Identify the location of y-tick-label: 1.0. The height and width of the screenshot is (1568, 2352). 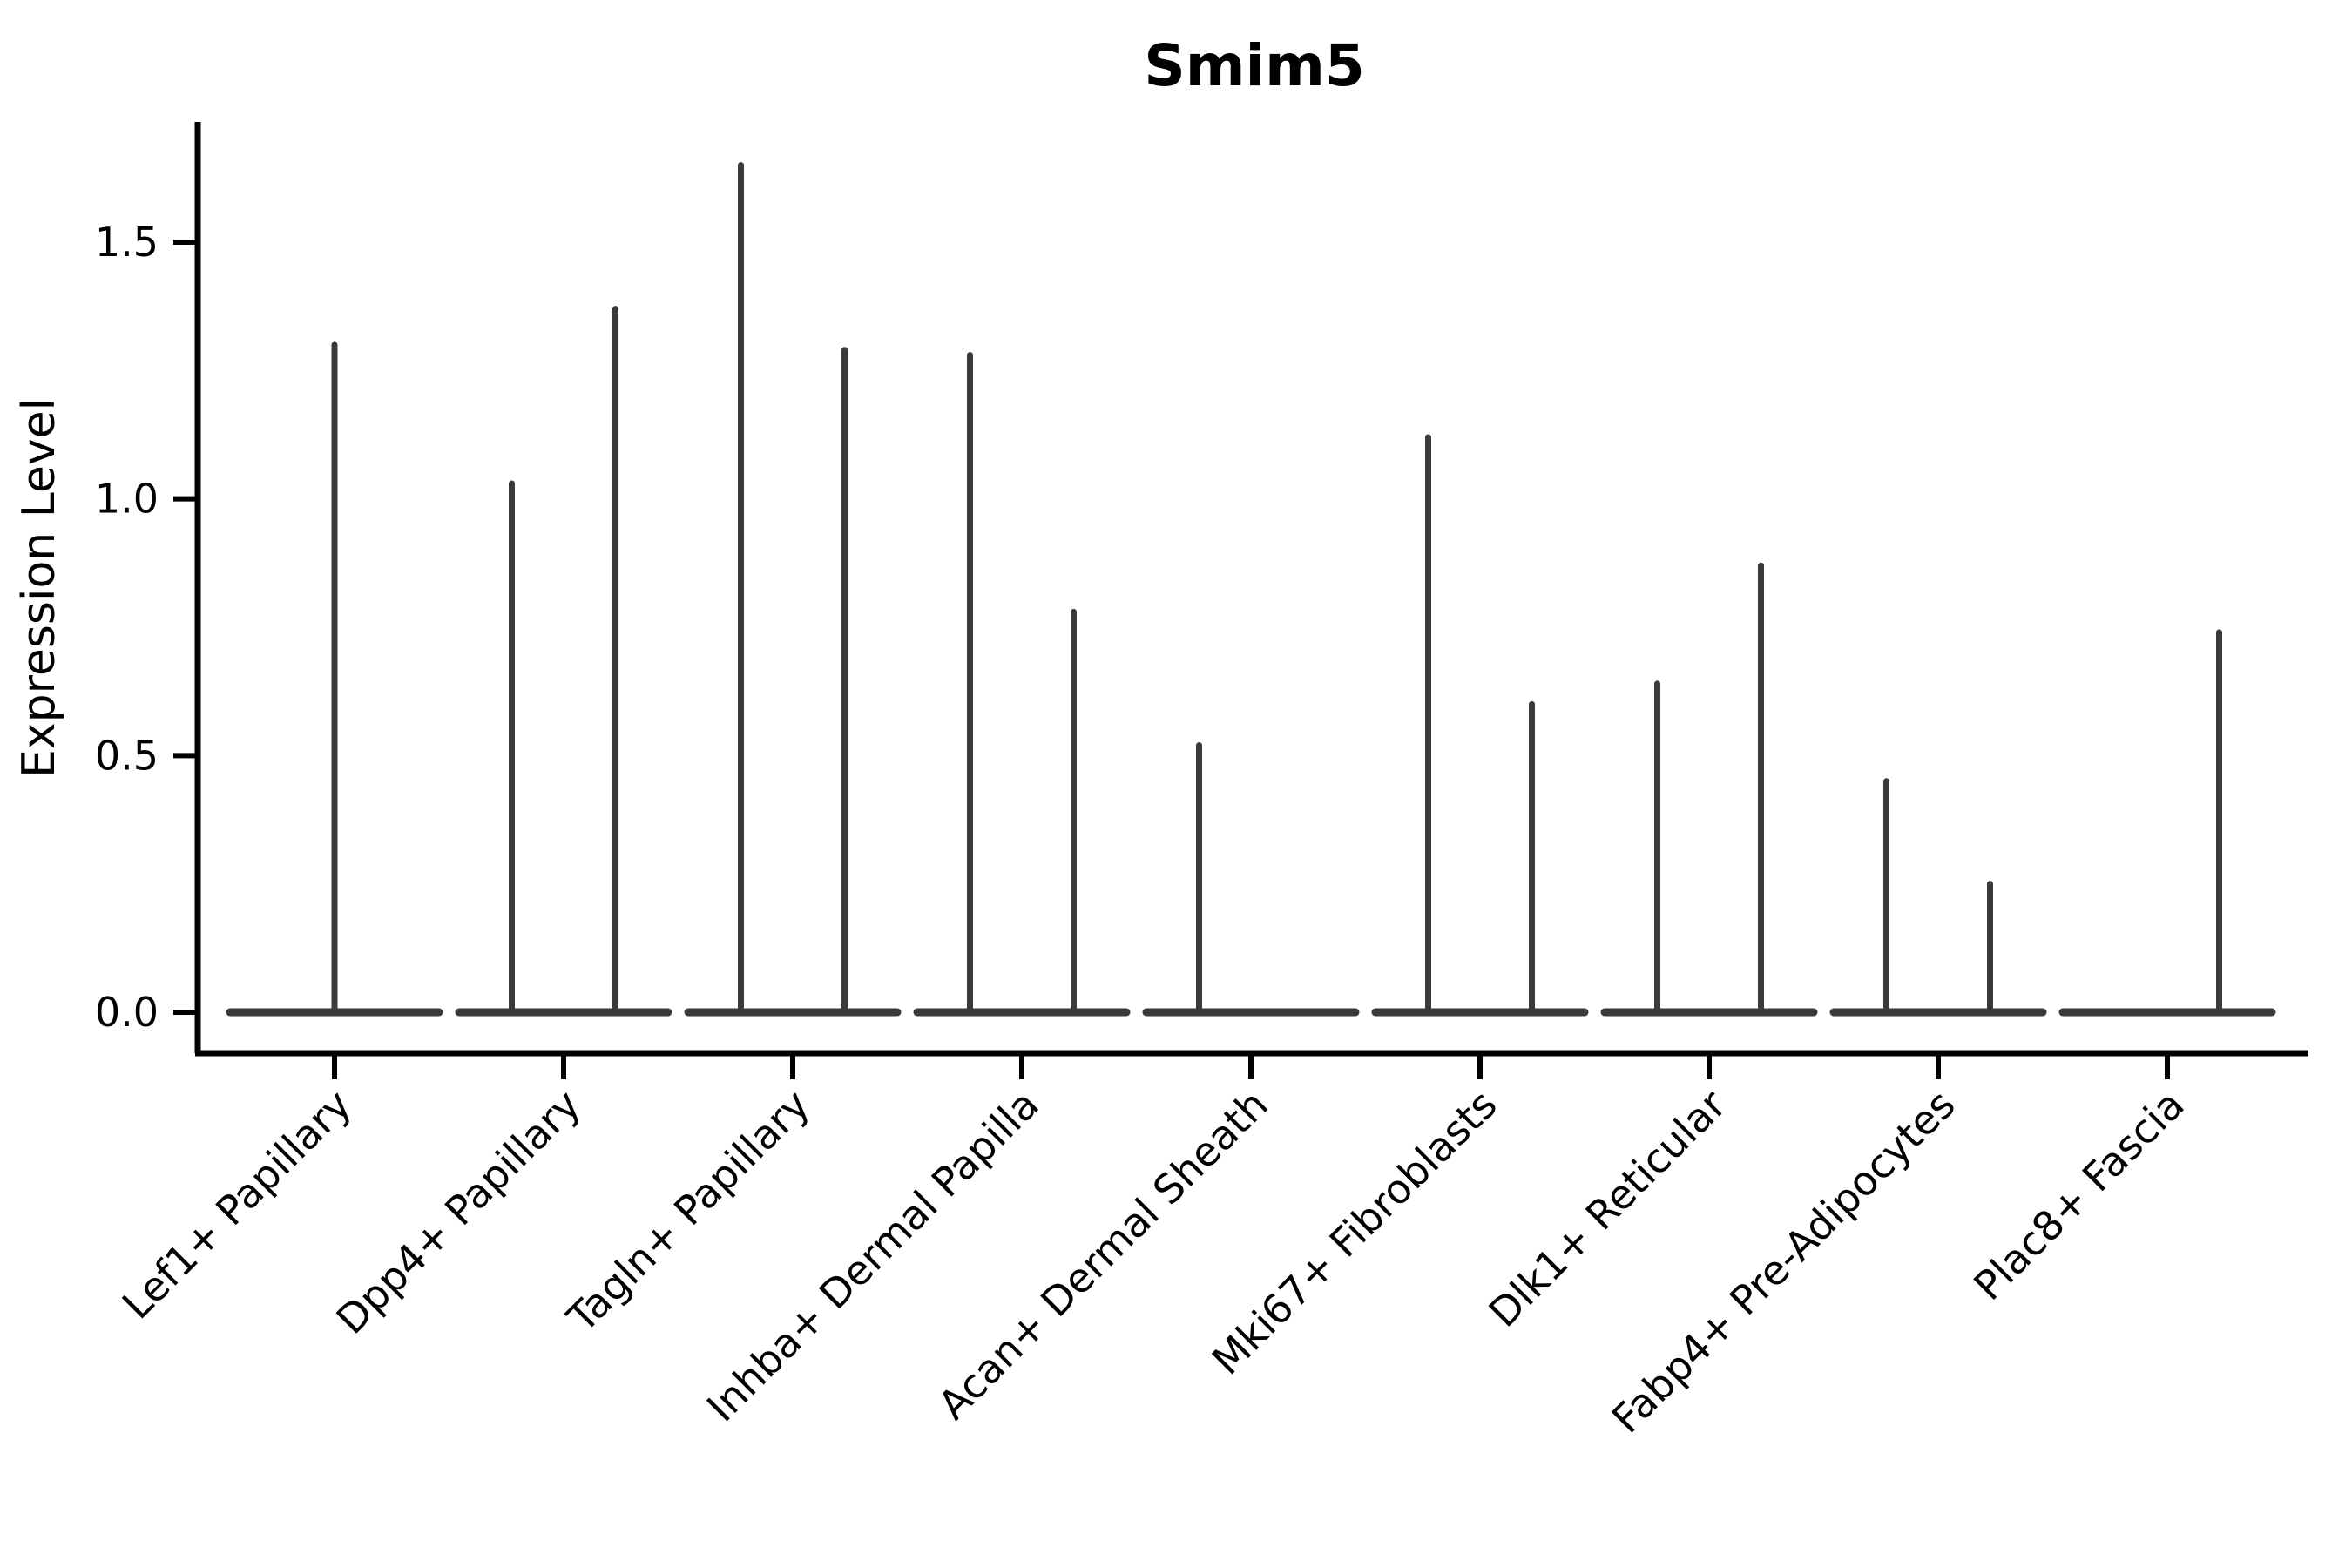
(127, 500).